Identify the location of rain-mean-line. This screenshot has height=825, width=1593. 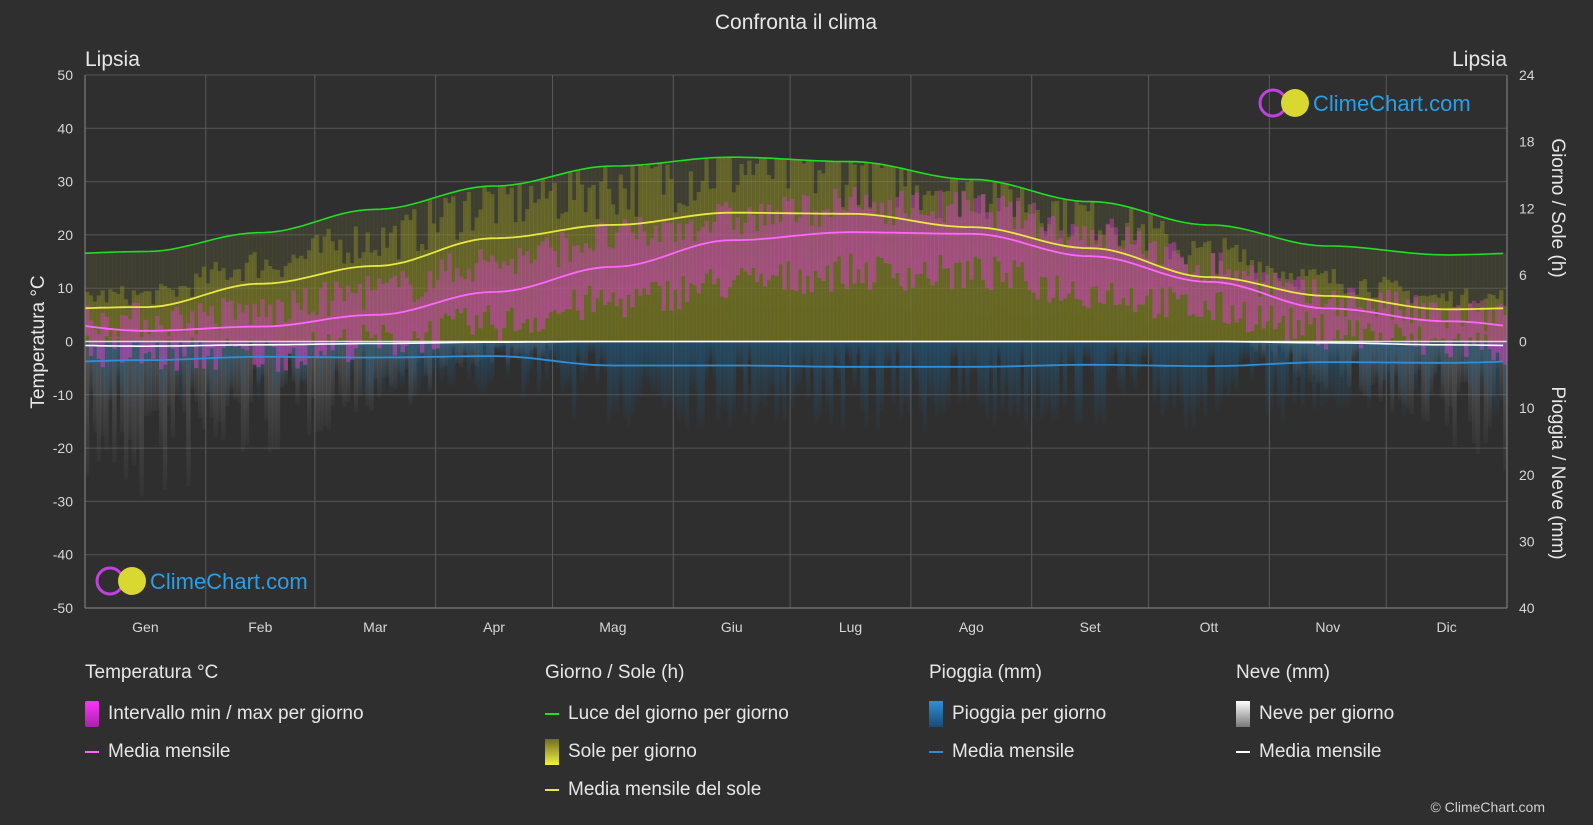
(794, 361).